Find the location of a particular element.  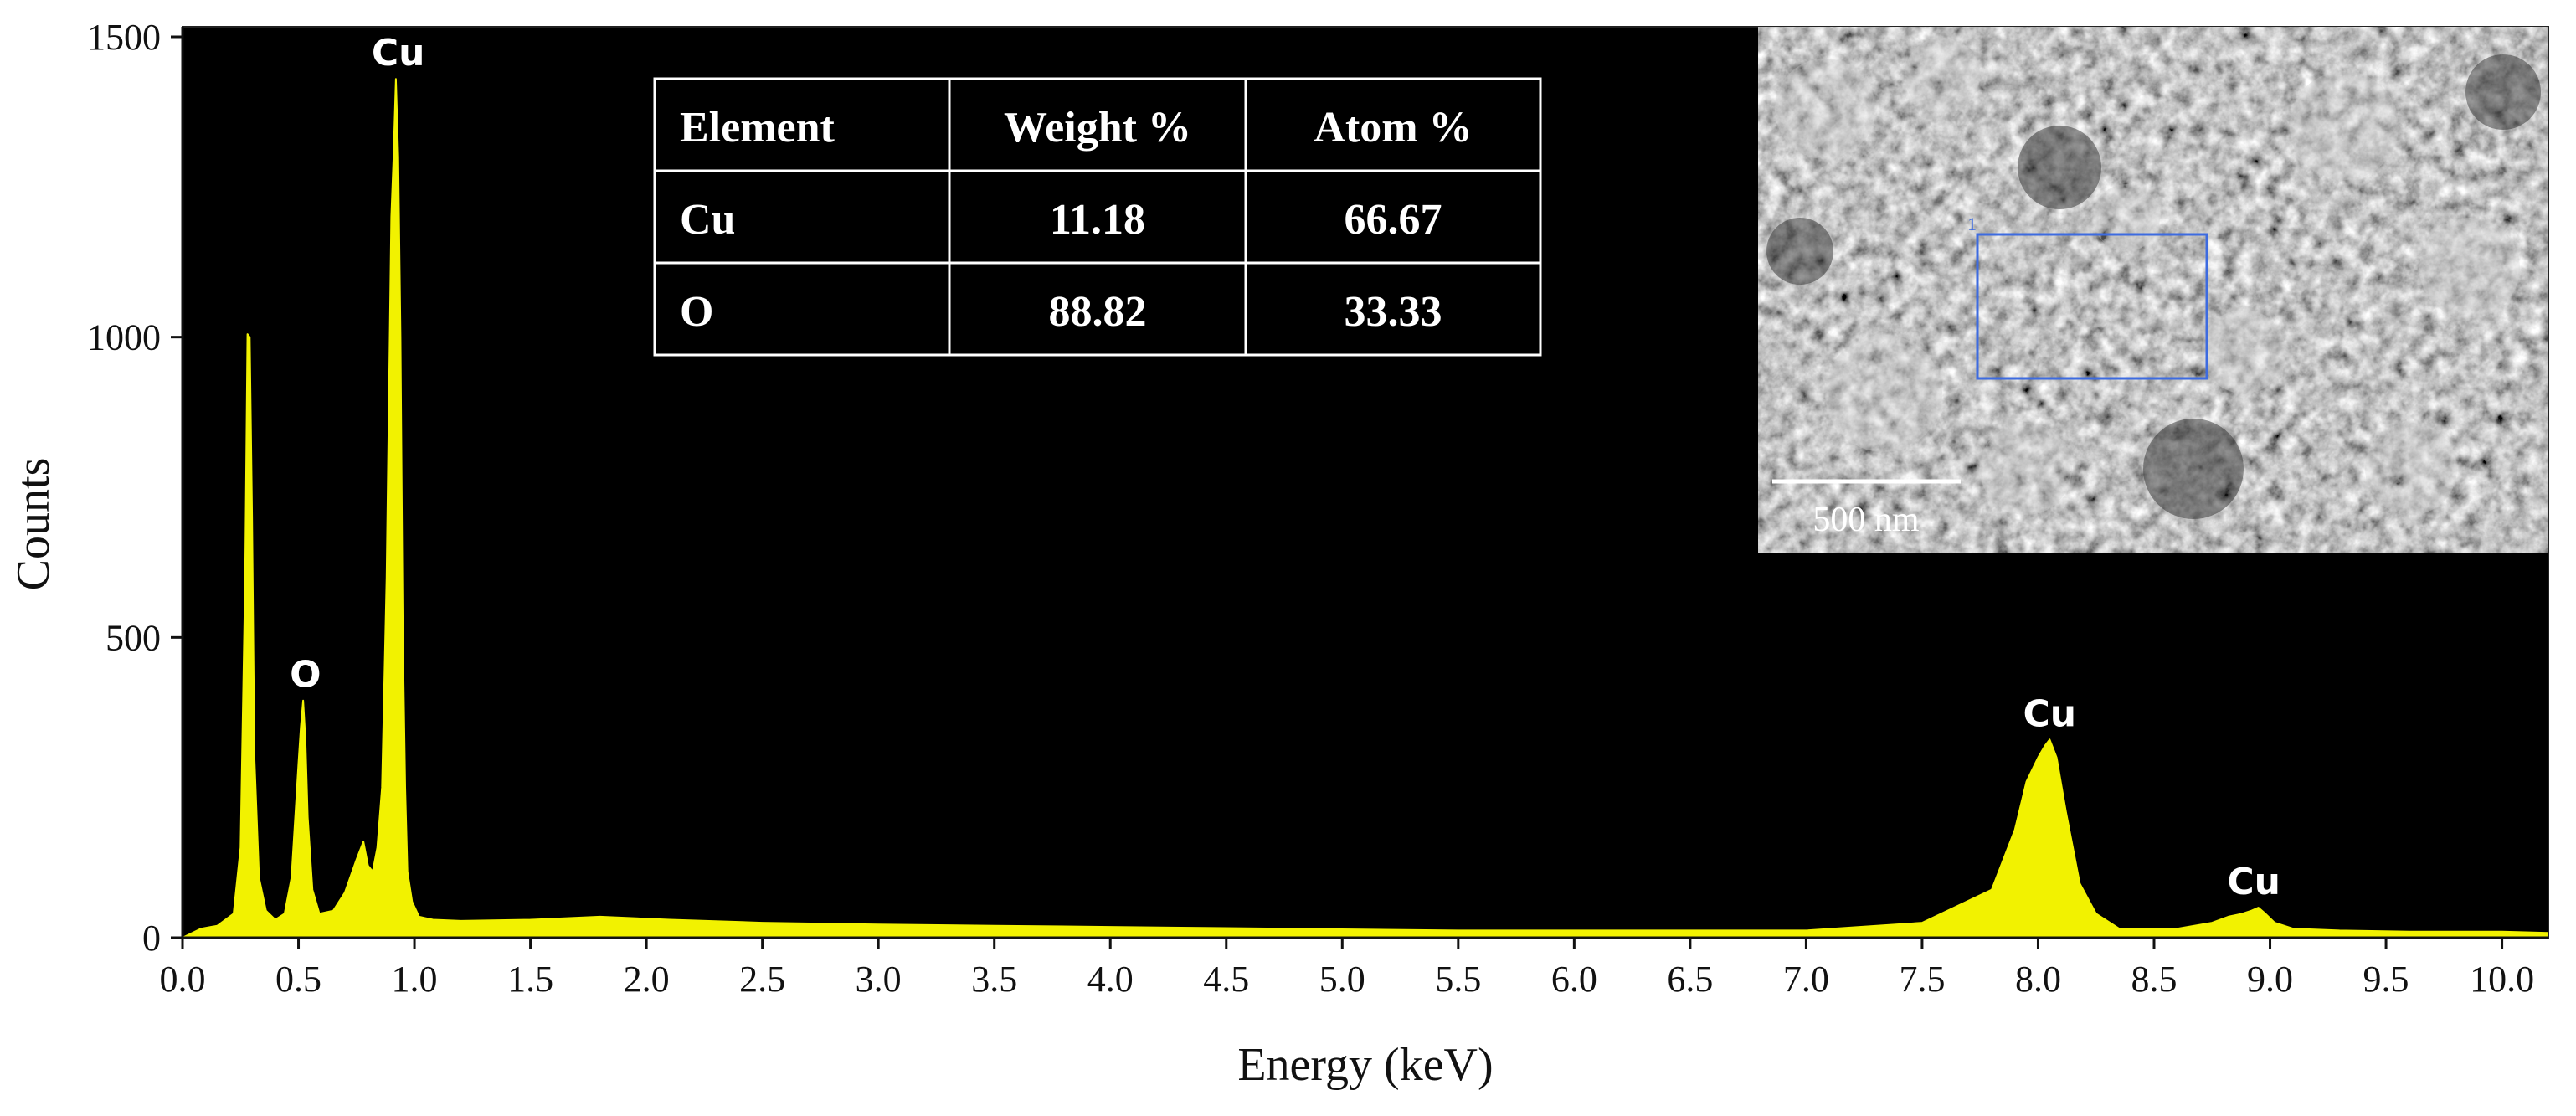

table-cell-atom-o: 33.33 is located at coordinates (1393, 312).